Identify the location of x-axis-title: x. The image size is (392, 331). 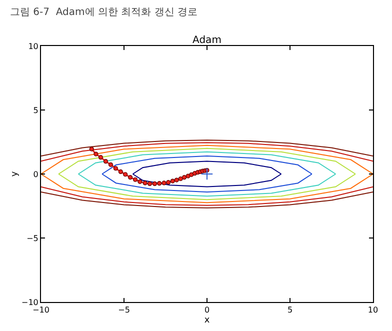
(207, 320).